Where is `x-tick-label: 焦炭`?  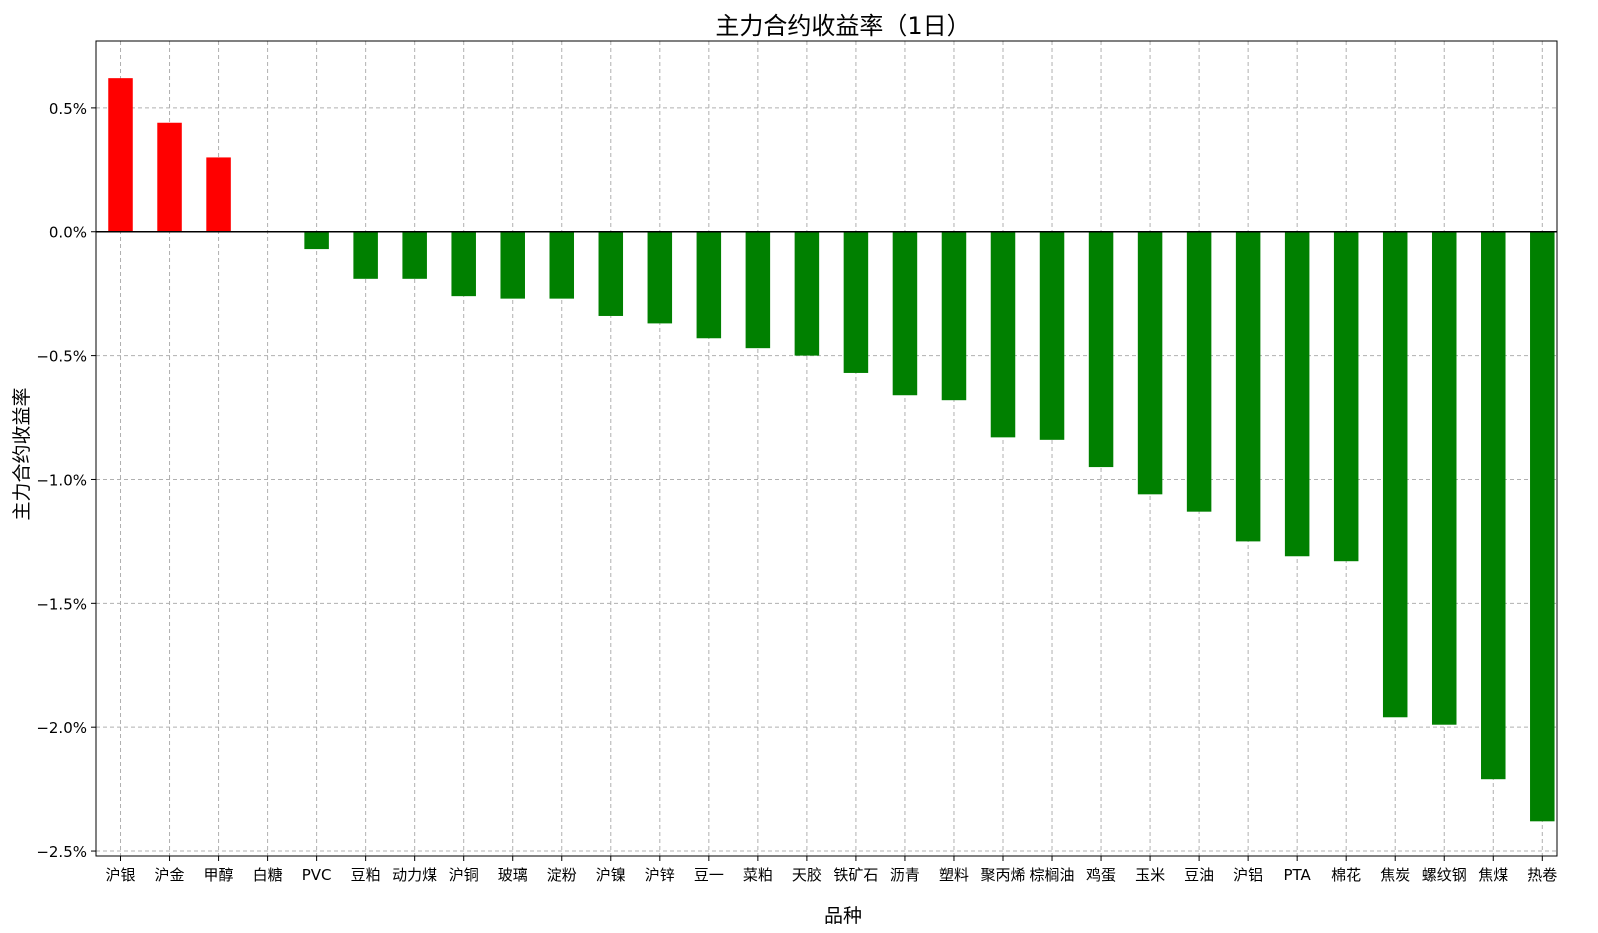 x-tick-label: 焦炭 is located at coordinates (1395, 875).